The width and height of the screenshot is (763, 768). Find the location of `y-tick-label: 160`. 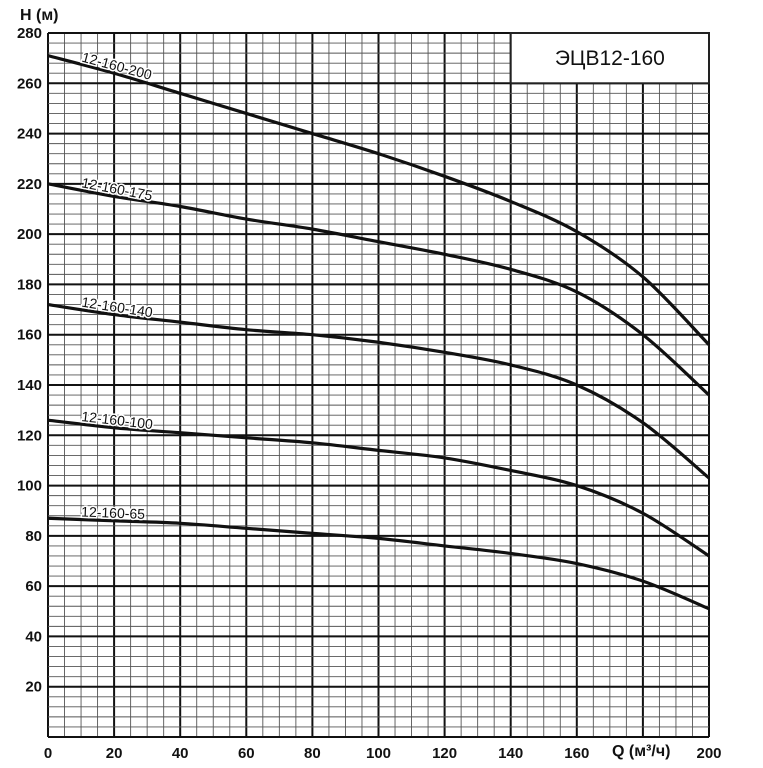

y-tick-label: 160 is located at coordinates (29, 335).